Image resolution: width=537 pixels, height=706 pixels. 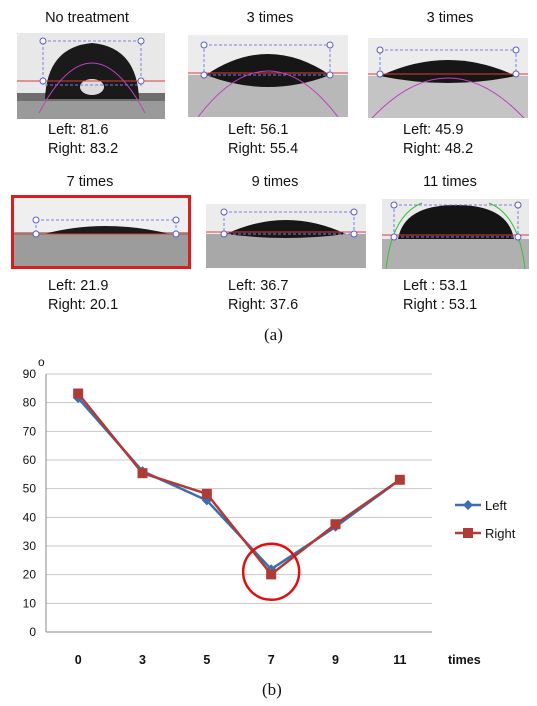 What do you see at coordinates (273, 334) in the screenshot?
I see `caption-a: (a)` at bounding box center [273, 334].